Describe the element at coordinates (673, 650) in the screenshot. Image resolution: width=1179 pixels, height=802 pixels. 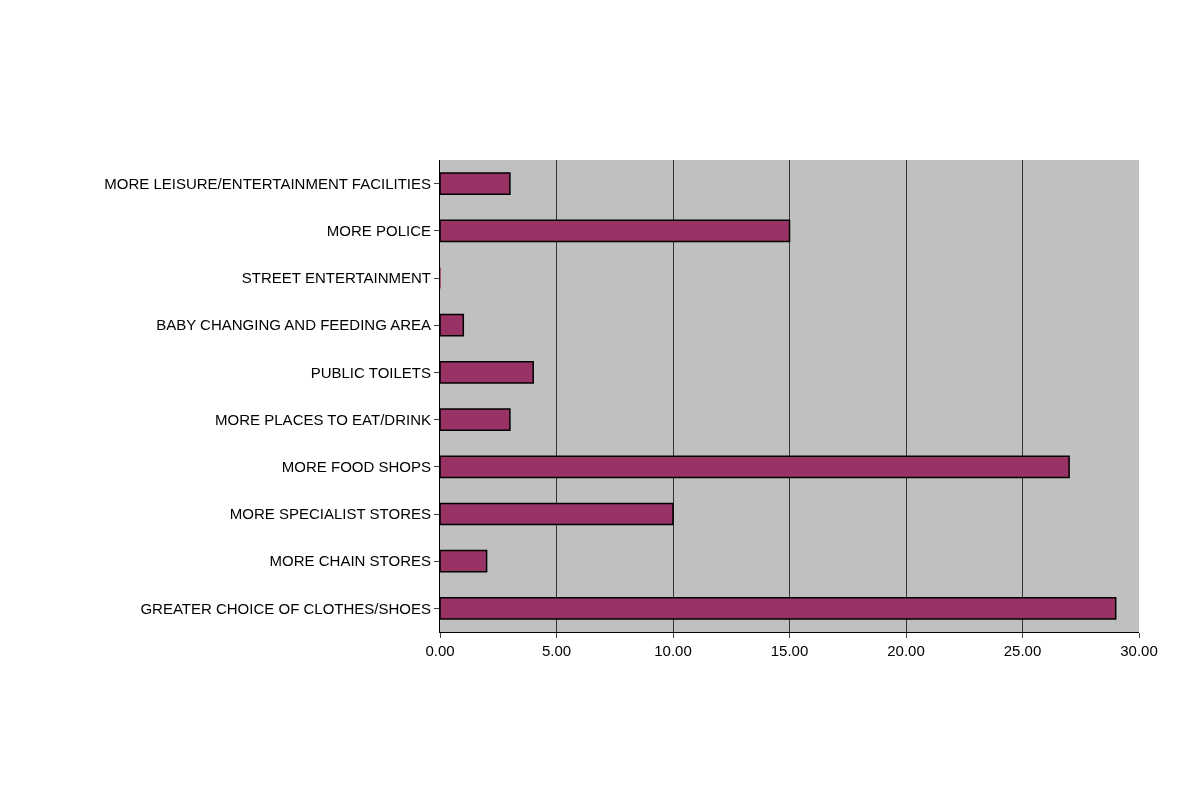
I see `x-tick-label: 10.00` at that location.